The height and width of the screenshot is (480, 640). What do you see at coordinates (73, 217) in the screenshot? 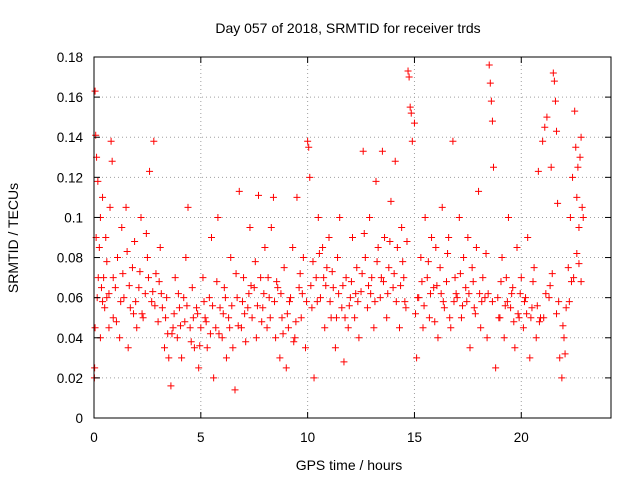
I see `y-tick-label: 0.1` at bounding box center [73, 217].